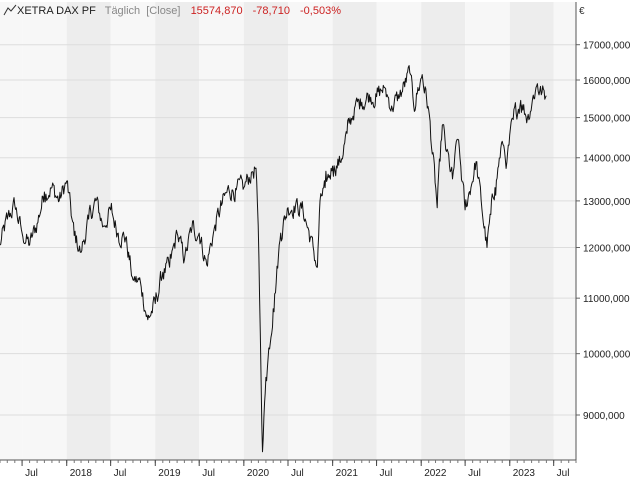  I want to click on x-tick-label: 2020, so click(258, 473).